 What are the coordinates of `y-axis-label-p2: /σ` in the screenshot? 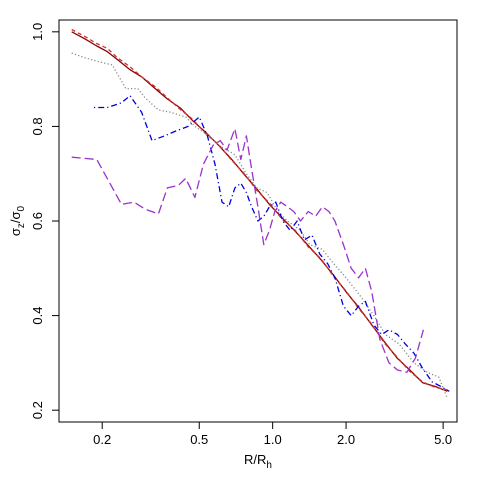 It's located at (15, 217).